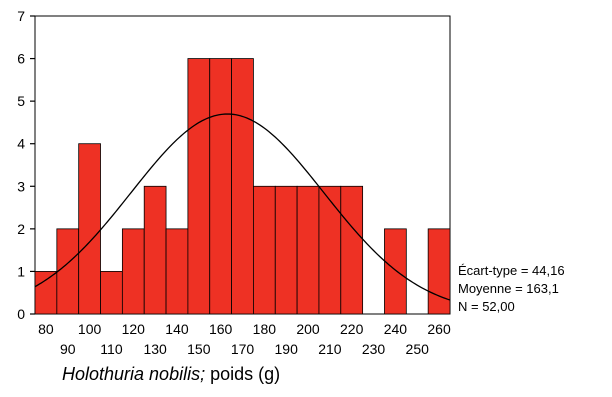 This screenshot has width=612, height=397. I want to click on x-tick-label-260: 260, so click(439, 329).